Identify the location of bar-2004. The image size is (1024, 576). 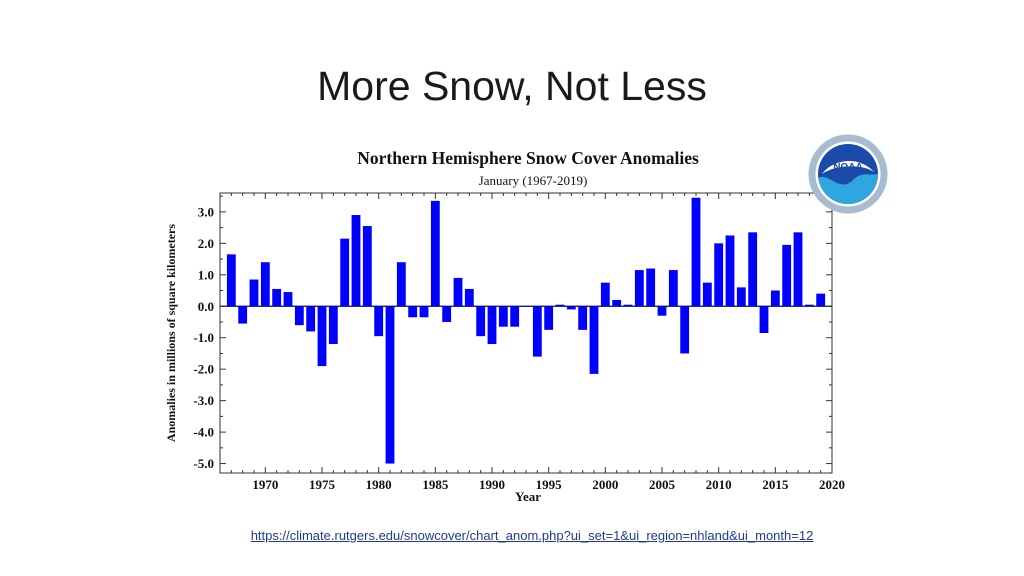
(651, 287).